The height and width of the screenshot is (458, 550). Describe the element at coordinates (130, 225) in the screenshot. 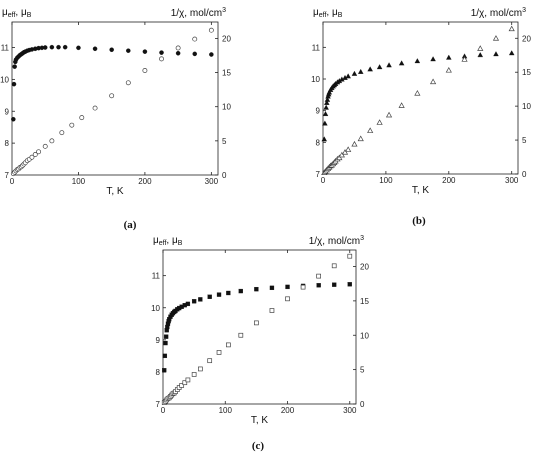

I see `panel-a-caption: (a)` at that location.